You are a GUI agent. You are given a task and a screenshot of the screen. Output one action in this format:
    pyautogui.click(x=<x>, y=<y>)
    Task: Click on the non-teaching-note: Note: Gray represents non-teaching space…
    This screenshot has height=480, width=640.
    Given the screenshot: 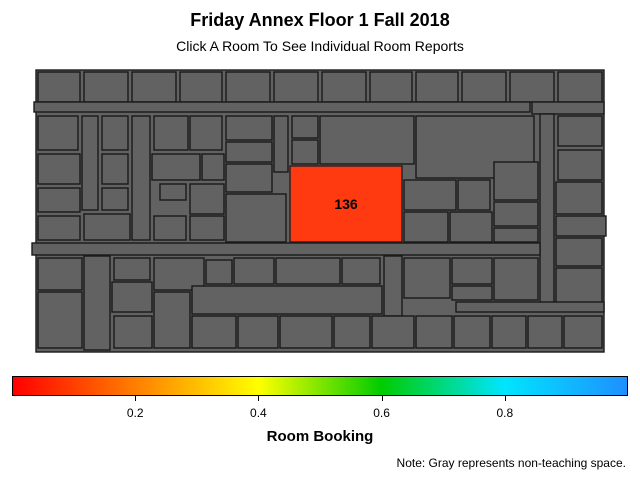 What is the action you would take?
    pyautogui.click(x=511, y=463)
    